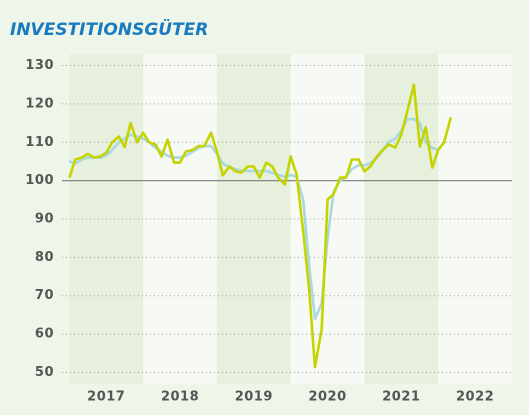 This screenshot has height=419, width=529. Describe the element at coordinates (327, 397) in the screenshot. I see `x-tick-label: 2020` at that location.